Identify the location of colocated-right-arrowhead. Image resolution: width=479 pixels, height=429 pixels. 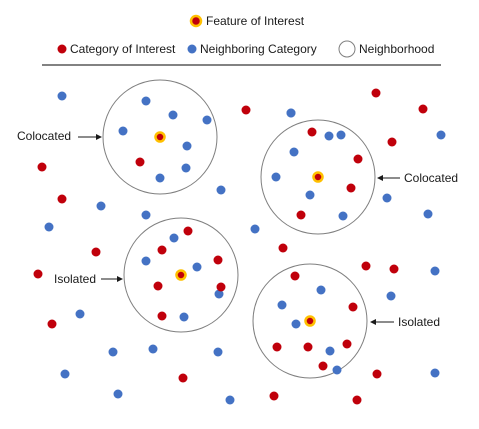
(380, 178).